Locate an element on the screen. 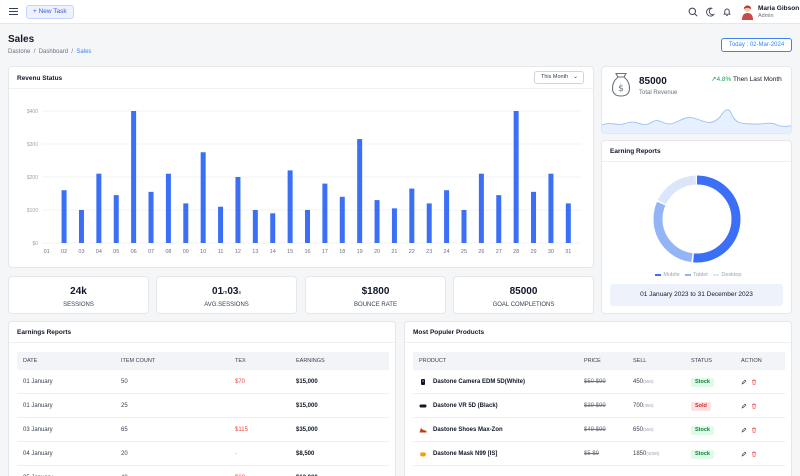 This screenshot has width=800, height=476. earning-reports-title: Earning Reports is located at coordinates (635, 151).